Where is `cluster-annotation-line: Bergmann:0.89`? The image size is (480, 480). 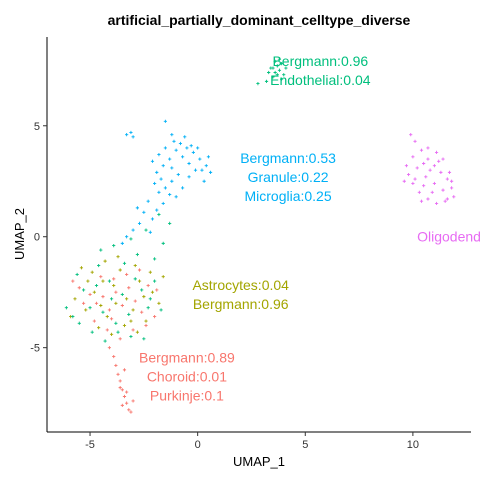 cluster-annotation-line: Bergmann:0.89 is located at coordinates (187, 358).